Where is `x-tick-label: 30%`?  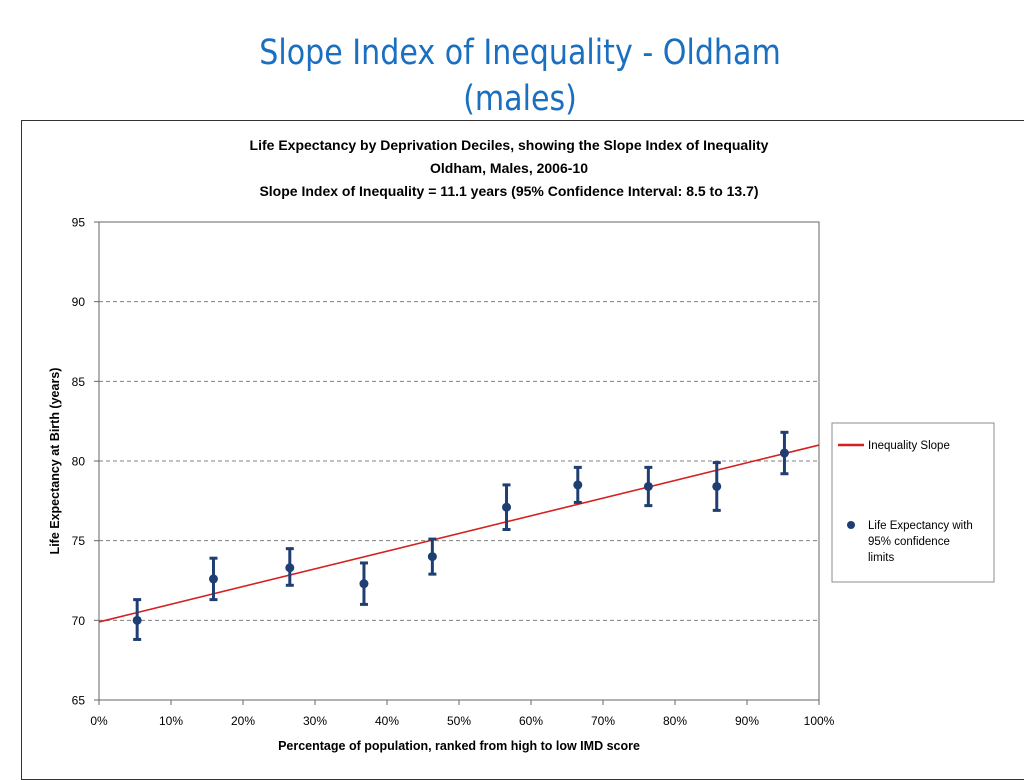
x-tick-label: 30% is located at coordinates (315, 721).